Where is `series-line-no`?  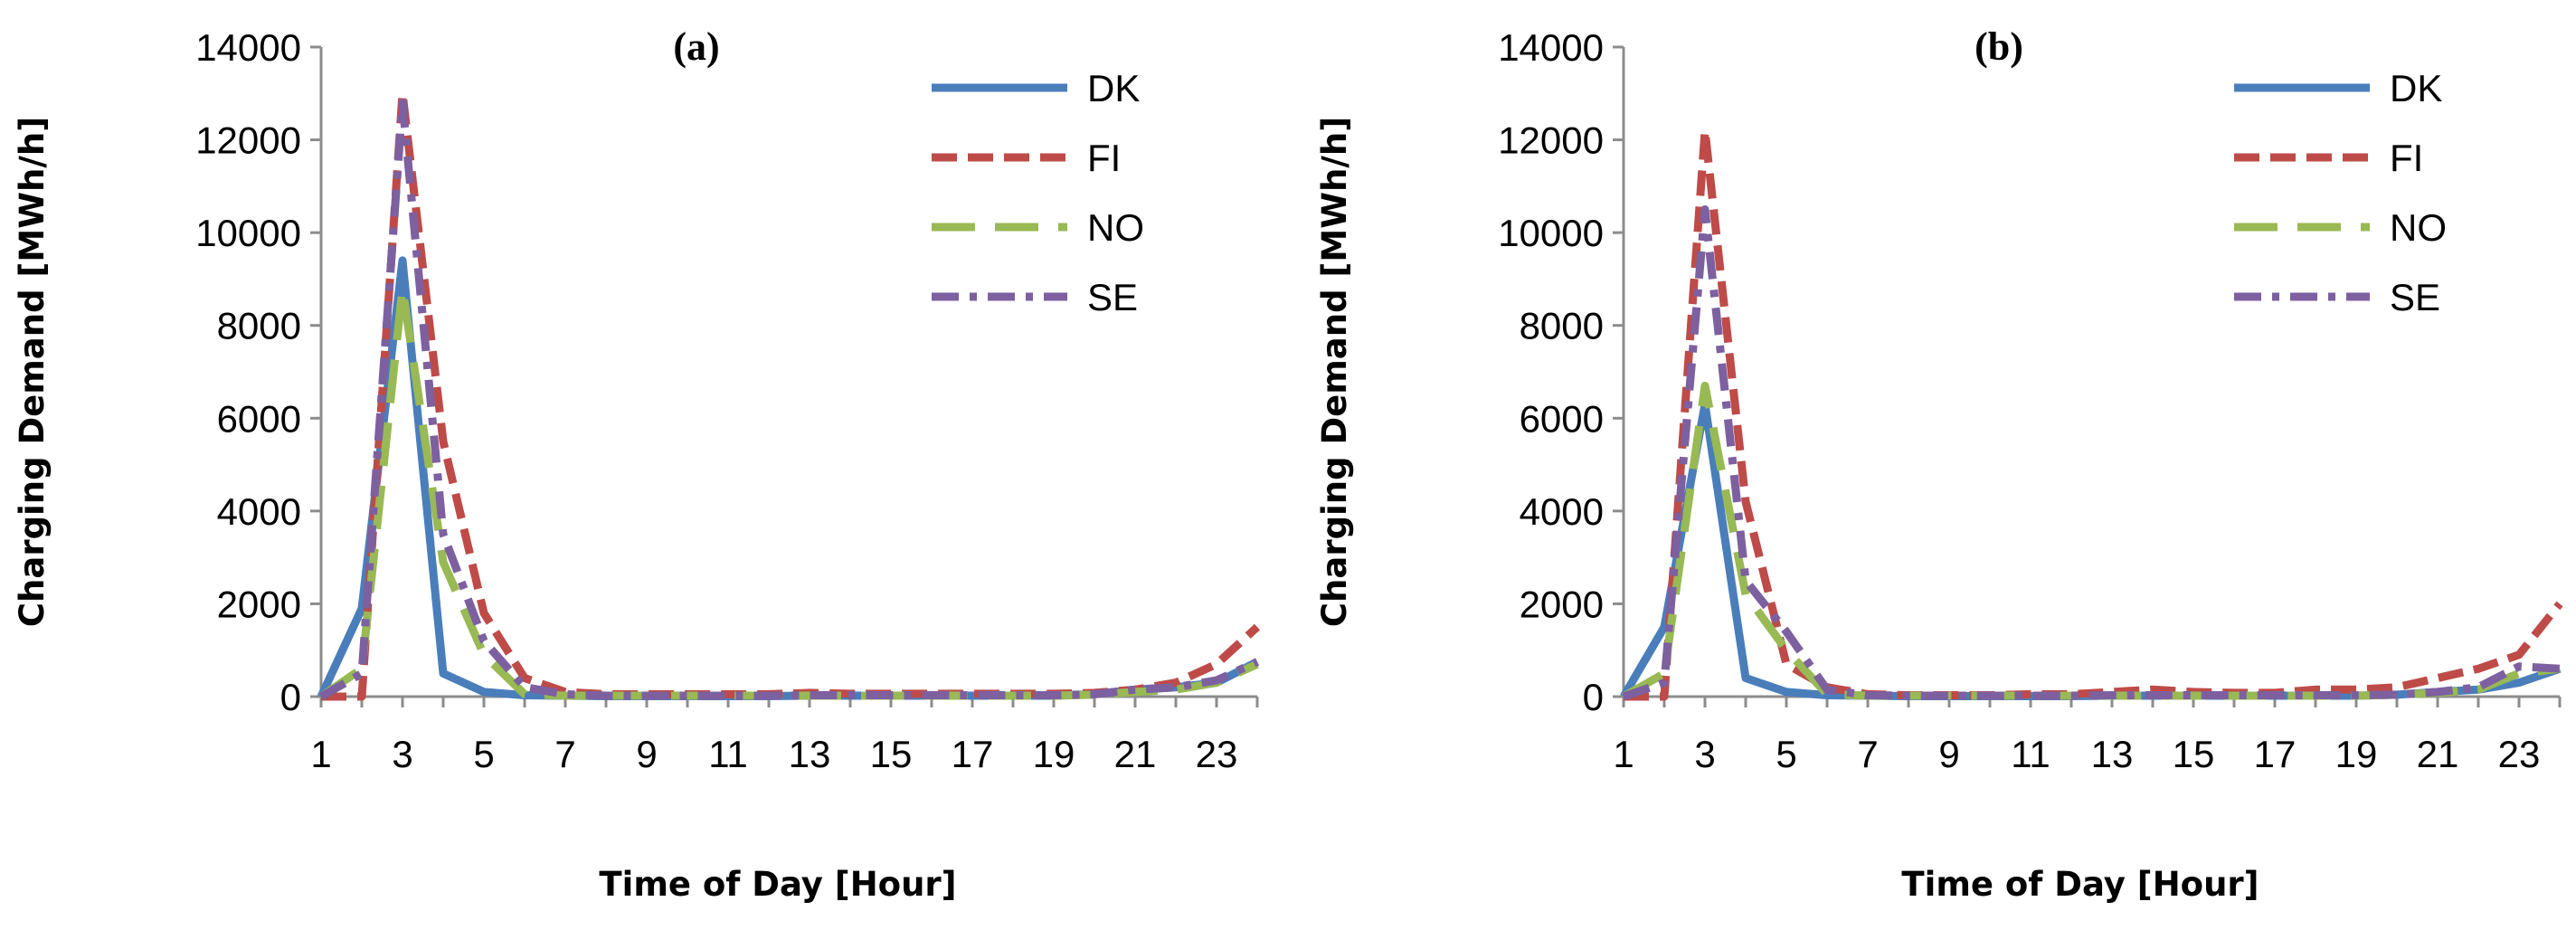 series-line-no is located at coordinates (2091, 540).